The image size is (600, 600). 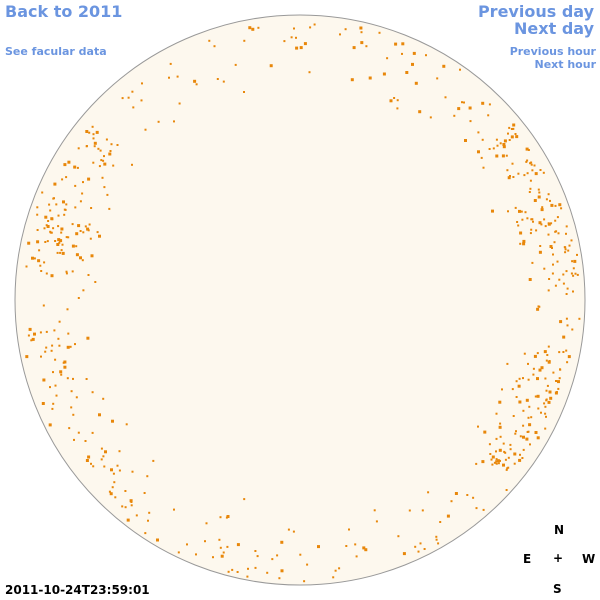 I want to click on previous-day-link: Previous day, so click(x=535, y=11).